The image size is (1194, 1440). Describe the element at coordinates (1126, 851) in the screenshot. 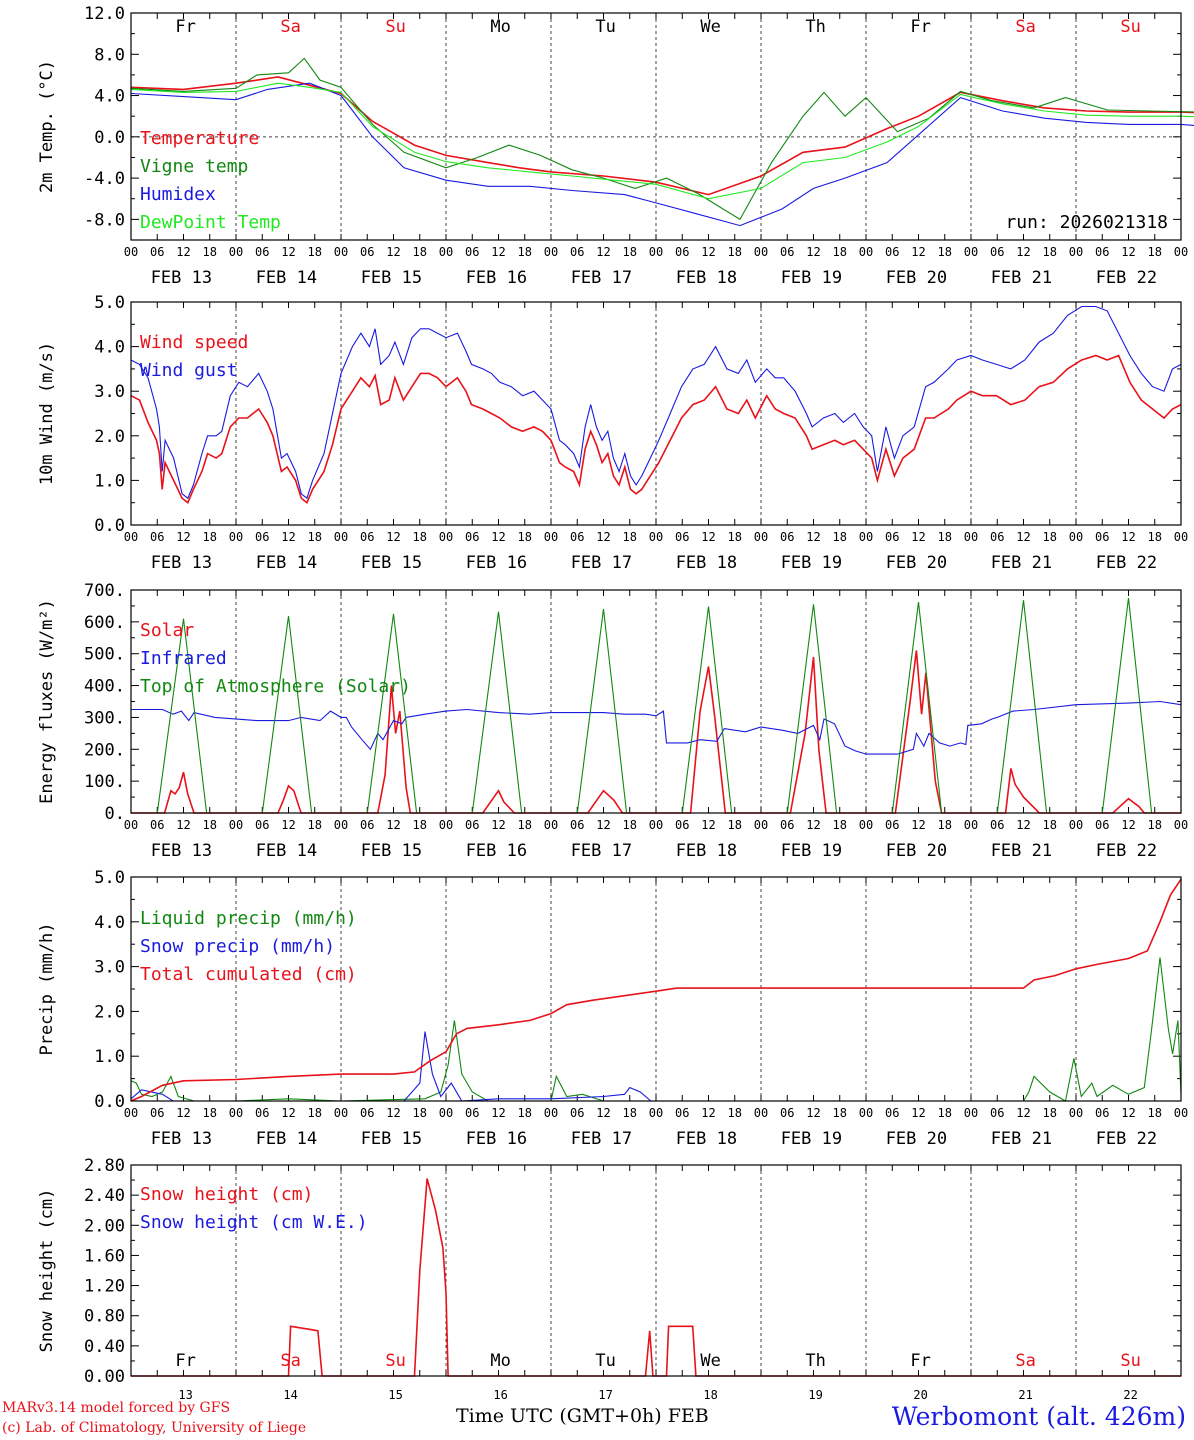

I see `date-label: FEB 22` at that location.